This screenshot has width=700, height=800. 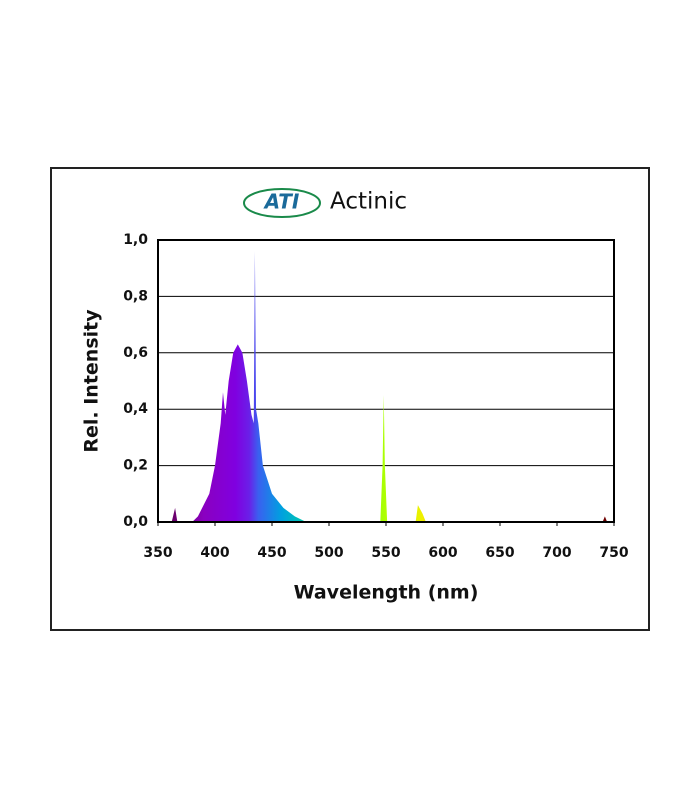 I want to click on x-tick-label: 750, so click(x=613, y=553).